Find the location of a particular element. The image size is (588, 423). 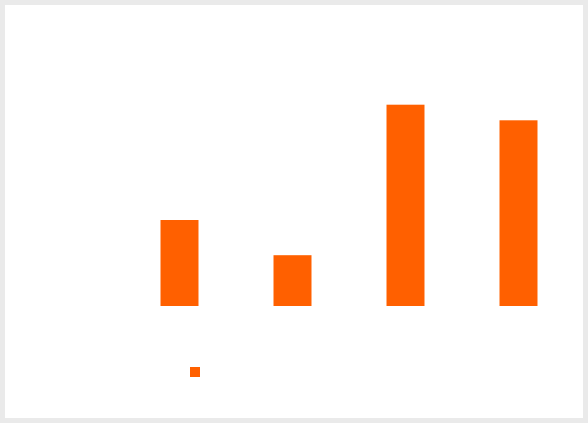

legend-swatch is located at coordinates (195, 372).